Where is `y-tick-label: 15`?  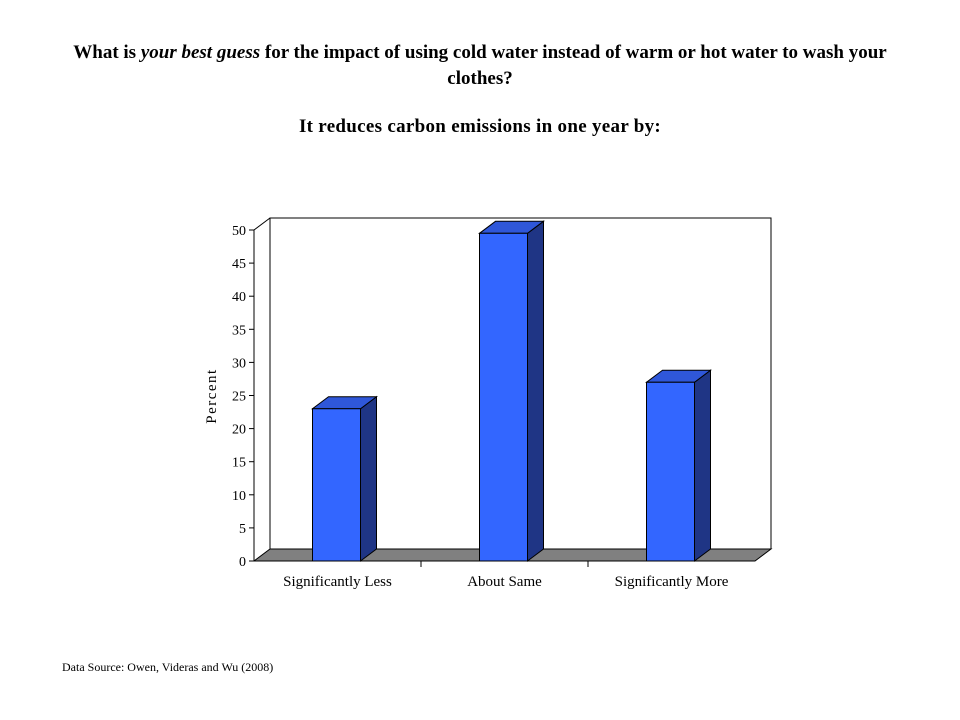 y-tick-label: 15 is located at coordinates (239, 463).